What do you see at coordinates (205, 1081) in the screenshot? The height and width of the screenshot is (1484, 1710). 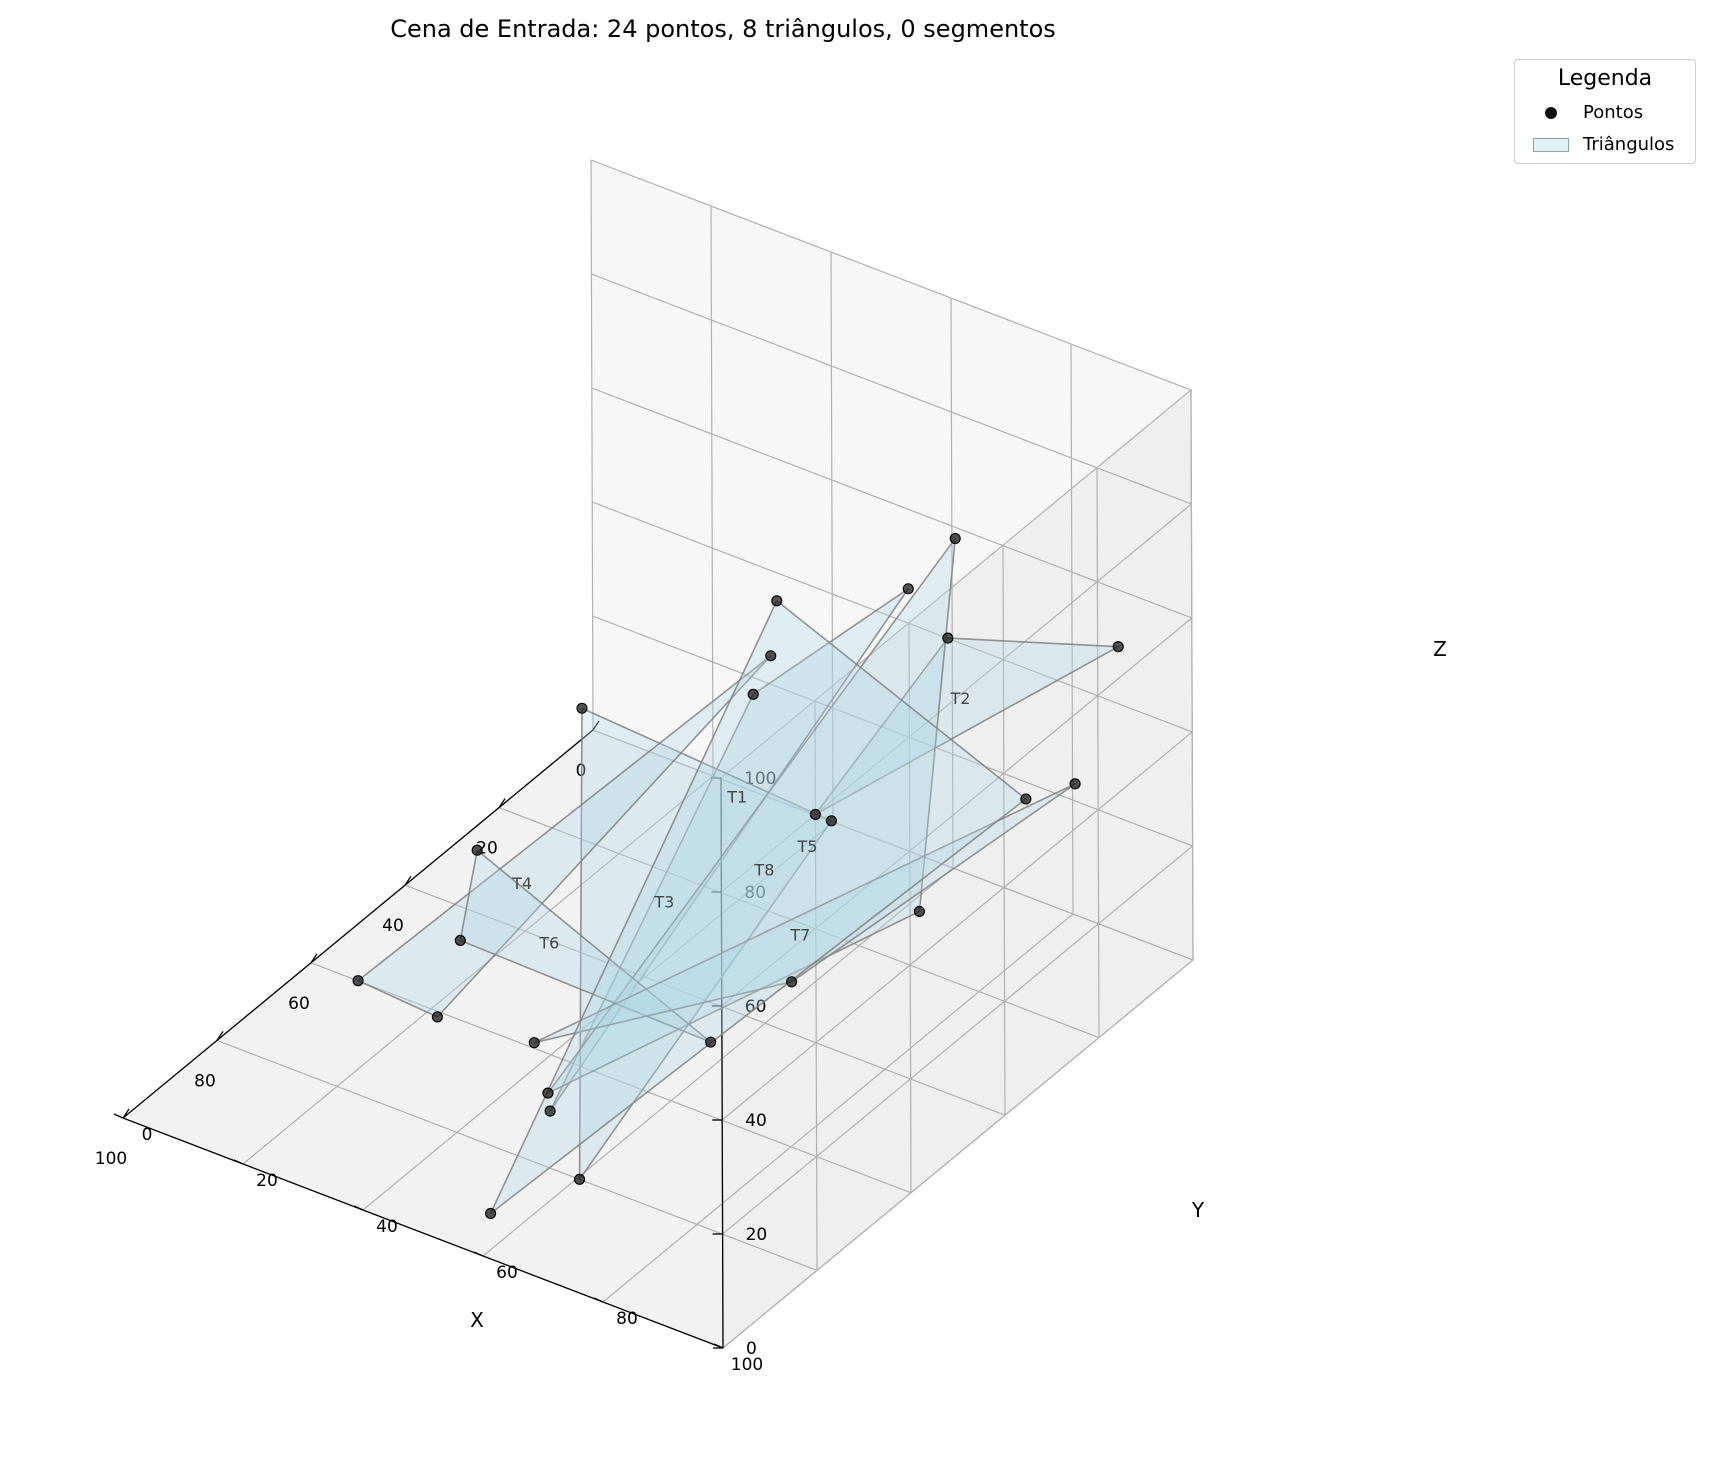 I see `x-tick-label: 80` at bounding box center [205, 1081].